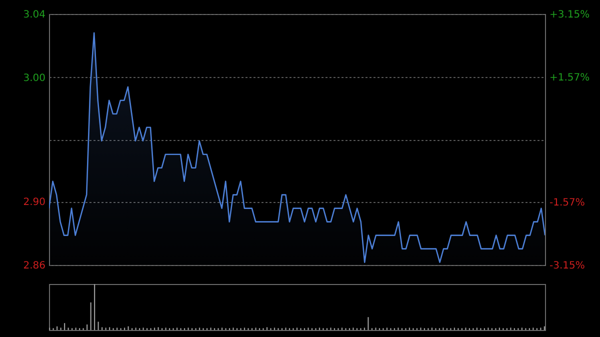 This screenshot has width=600, height=337. I want to click on y-tick-label: 2.86, so click(34, 266).